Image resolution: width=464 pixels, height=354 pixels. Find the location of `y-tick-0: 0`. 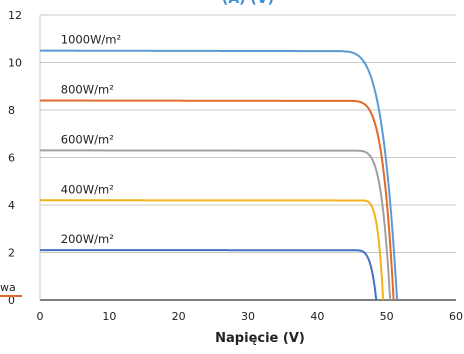

y-tick-0: 0 is located at coordinates (11, 300).